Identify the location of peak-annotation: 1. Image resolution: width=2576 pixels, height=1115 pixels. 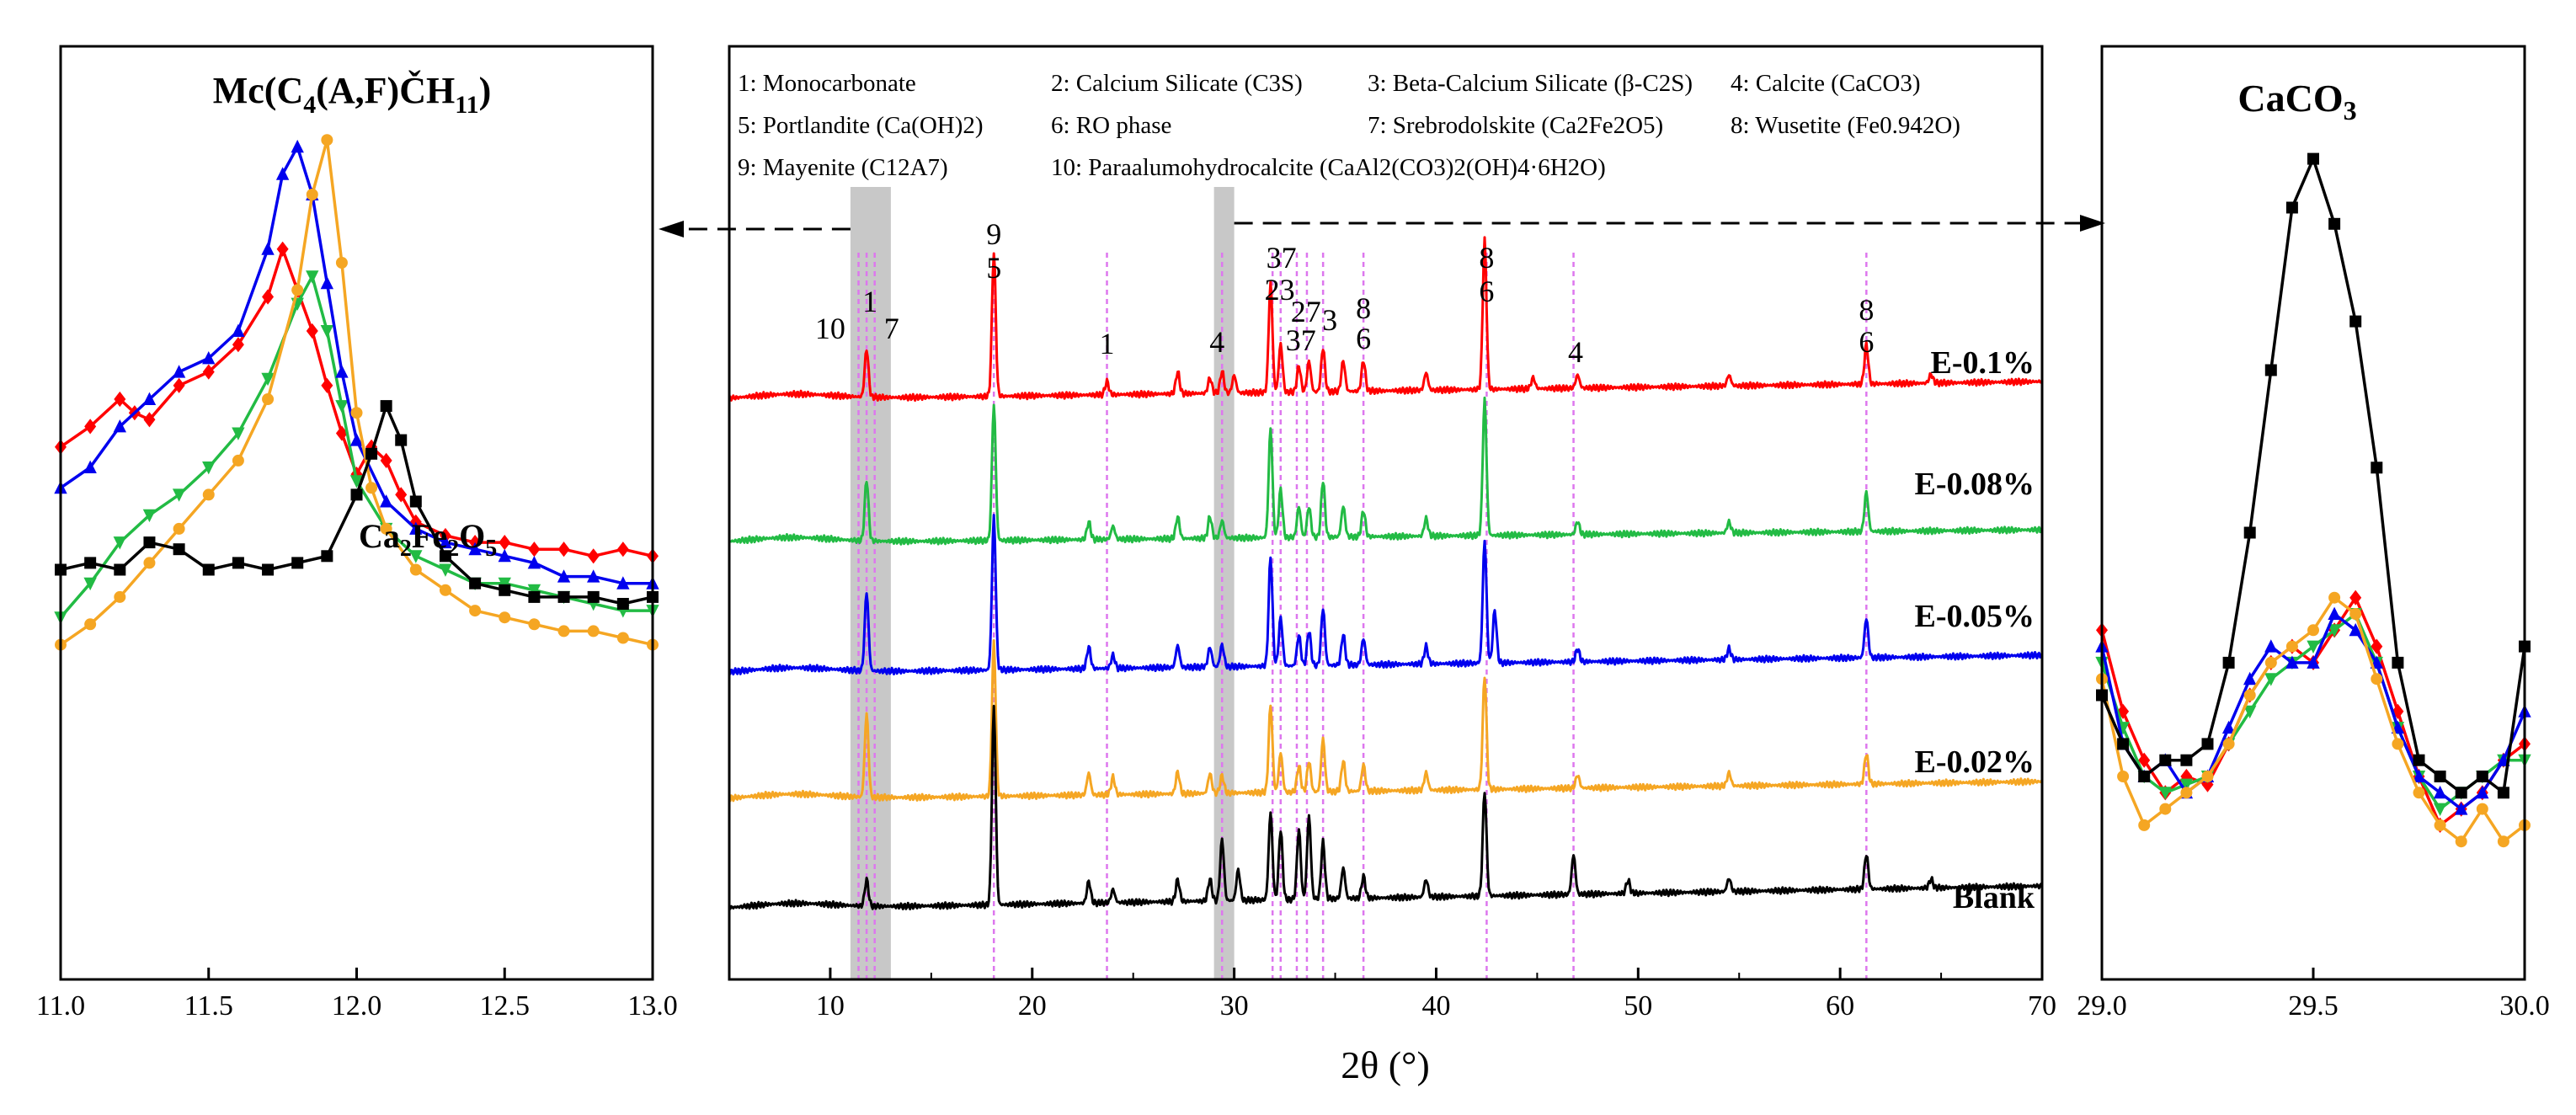
(1107, 343).